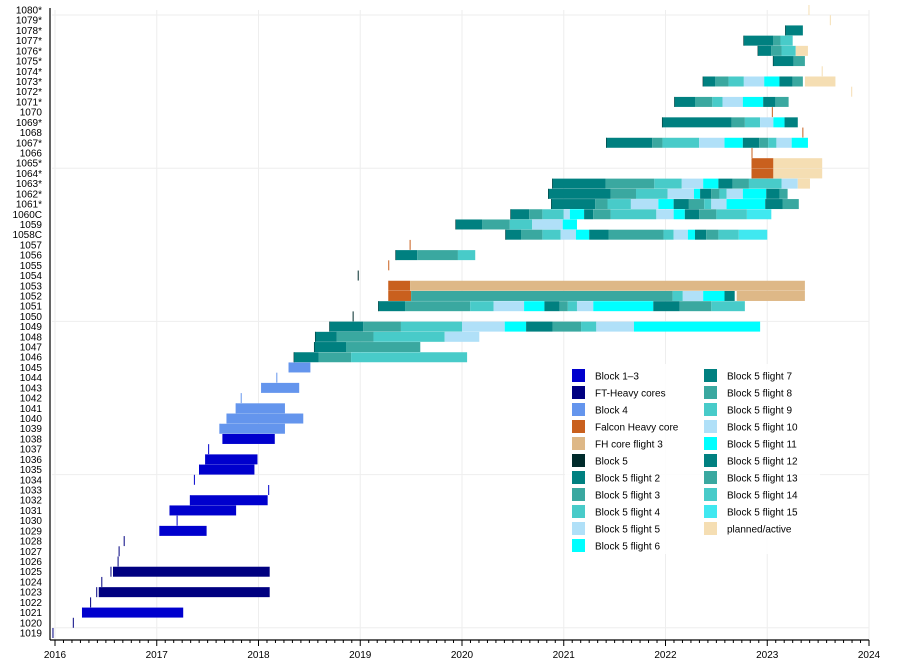 This screenshot has width=900, height=663. What do you see at coordinates (191, 571) in the screenshot?
I see `bar-segment-fth` at bounding box center [191, 571].